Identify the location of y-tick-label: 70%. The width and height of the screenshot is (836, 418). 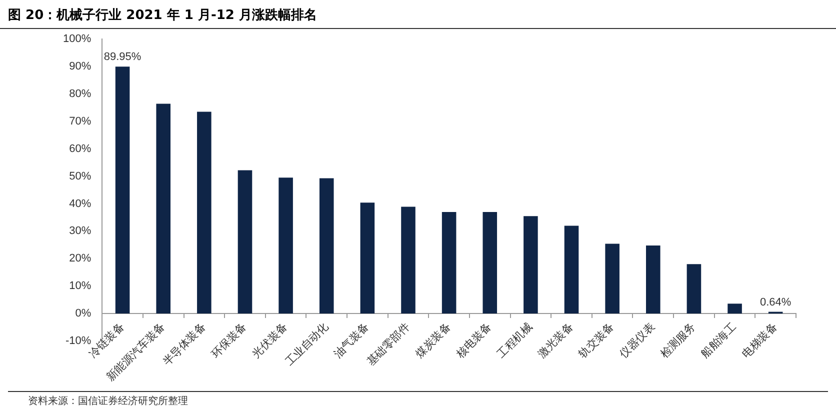
(80, 121).